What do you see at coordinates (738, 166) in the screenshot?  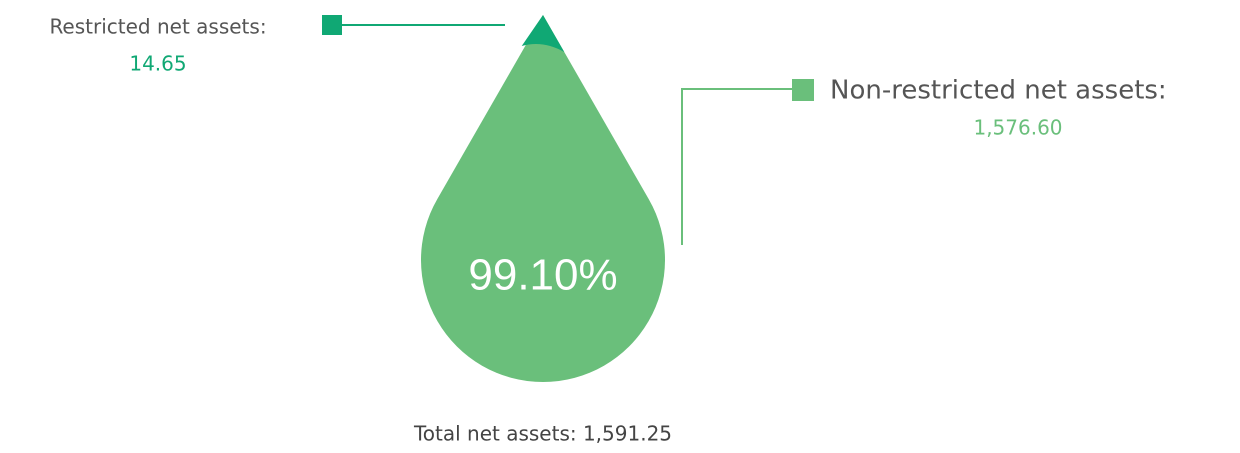 I see `leader-line` at bounding box center [738, 166].